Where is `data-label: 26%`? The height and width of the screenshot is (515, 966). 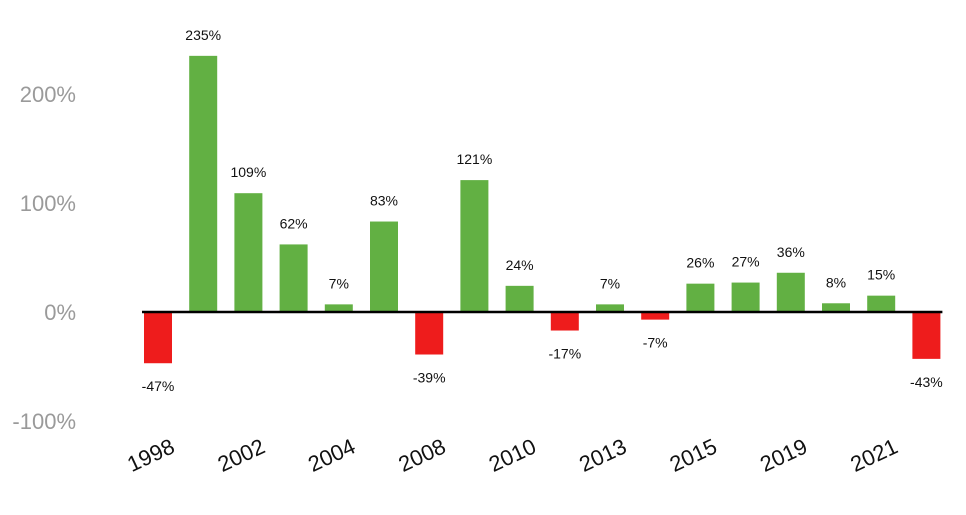 data-label: 26% is located at coordinates (700, 263).